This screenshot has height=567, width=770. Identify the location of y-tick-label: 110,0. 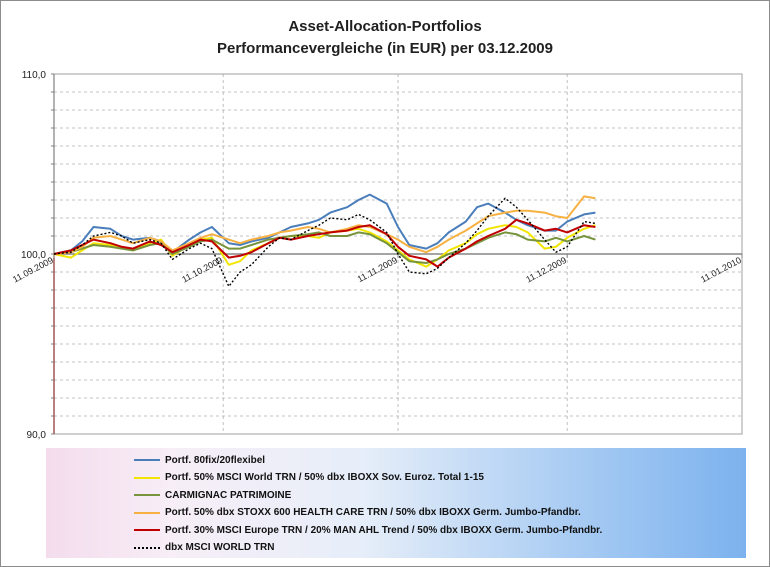
(34, 75).